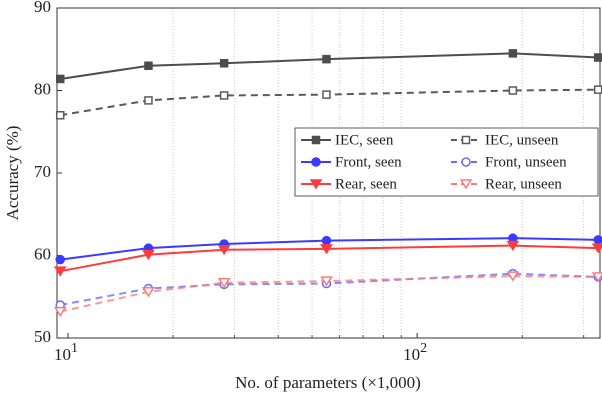 The height and width of the screenshot is (404, 602). What do you see at coordinates (42, 88) in the screenshot?
I see `y-tick-label: 80` at bounding box center [42, 88].